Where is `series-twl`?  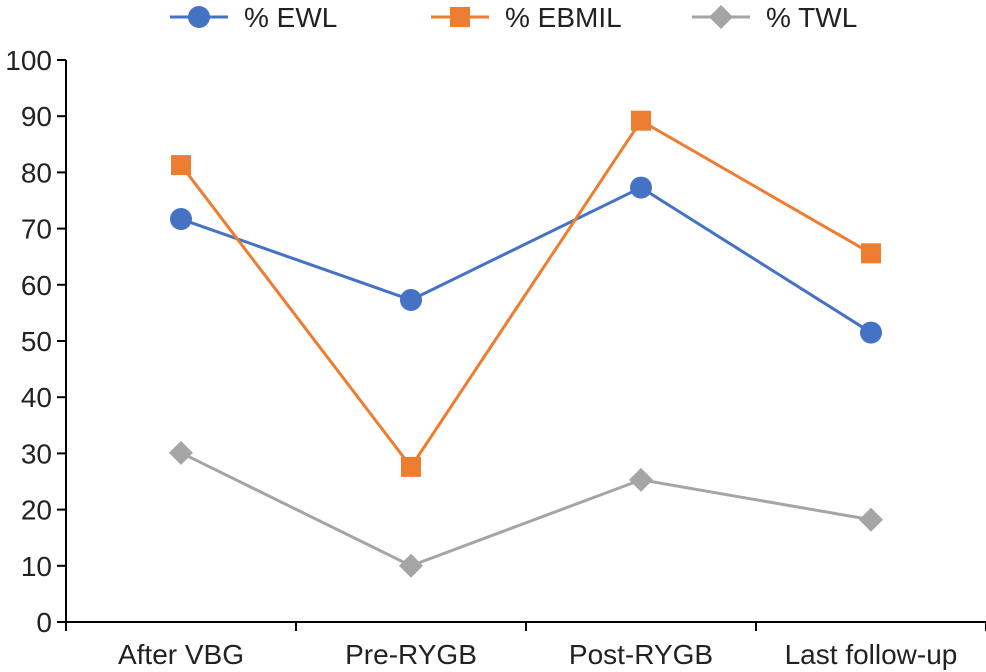
series-twl is located at coordinates (526, 509).